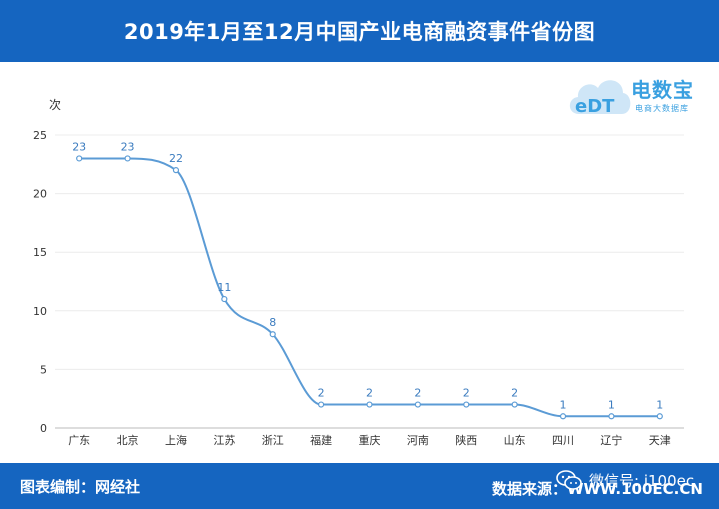 This screenshot has width=719, height=509. Describe the element at coordinates (176, 440) in the screenshot. I see `x-tick-label: 上海` at that location.